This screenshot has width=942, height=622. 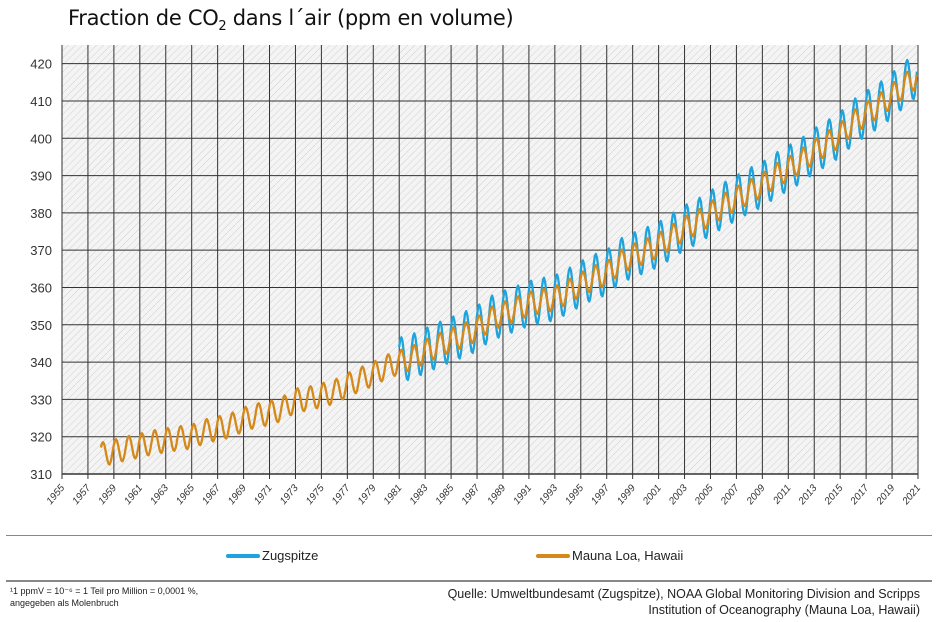 What do you see at coordinates (626, 495) in the screenshot?
I see `x-tick-label: 1999` at bounding box center [626, 495].